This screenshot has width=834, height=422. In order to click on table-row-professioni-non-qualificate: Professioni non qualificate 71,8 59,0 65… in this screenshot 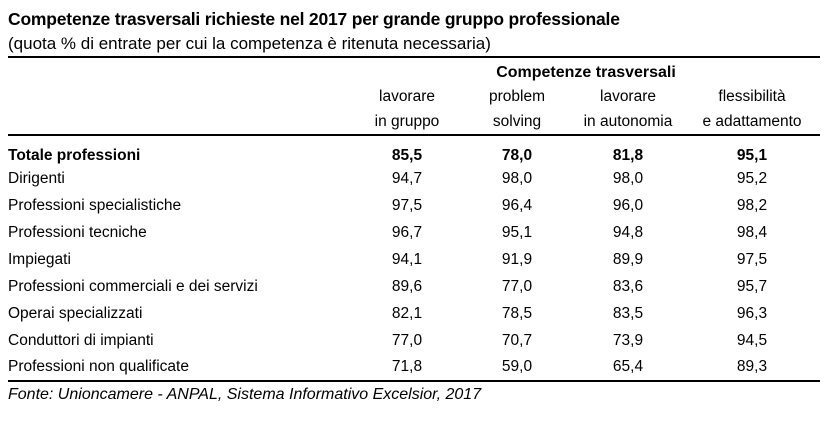, I will do `click(414, 368)`.